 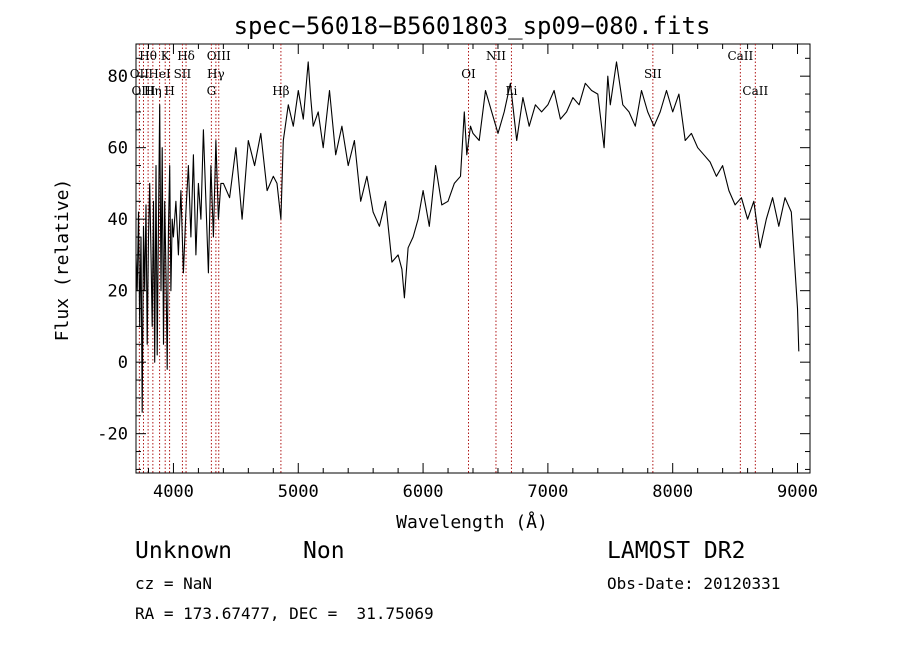 What do you see at coordinates (676, 551) in the screenshot?
I see `survey-name: LAMOST DR2` at bounding box center [676, 551].